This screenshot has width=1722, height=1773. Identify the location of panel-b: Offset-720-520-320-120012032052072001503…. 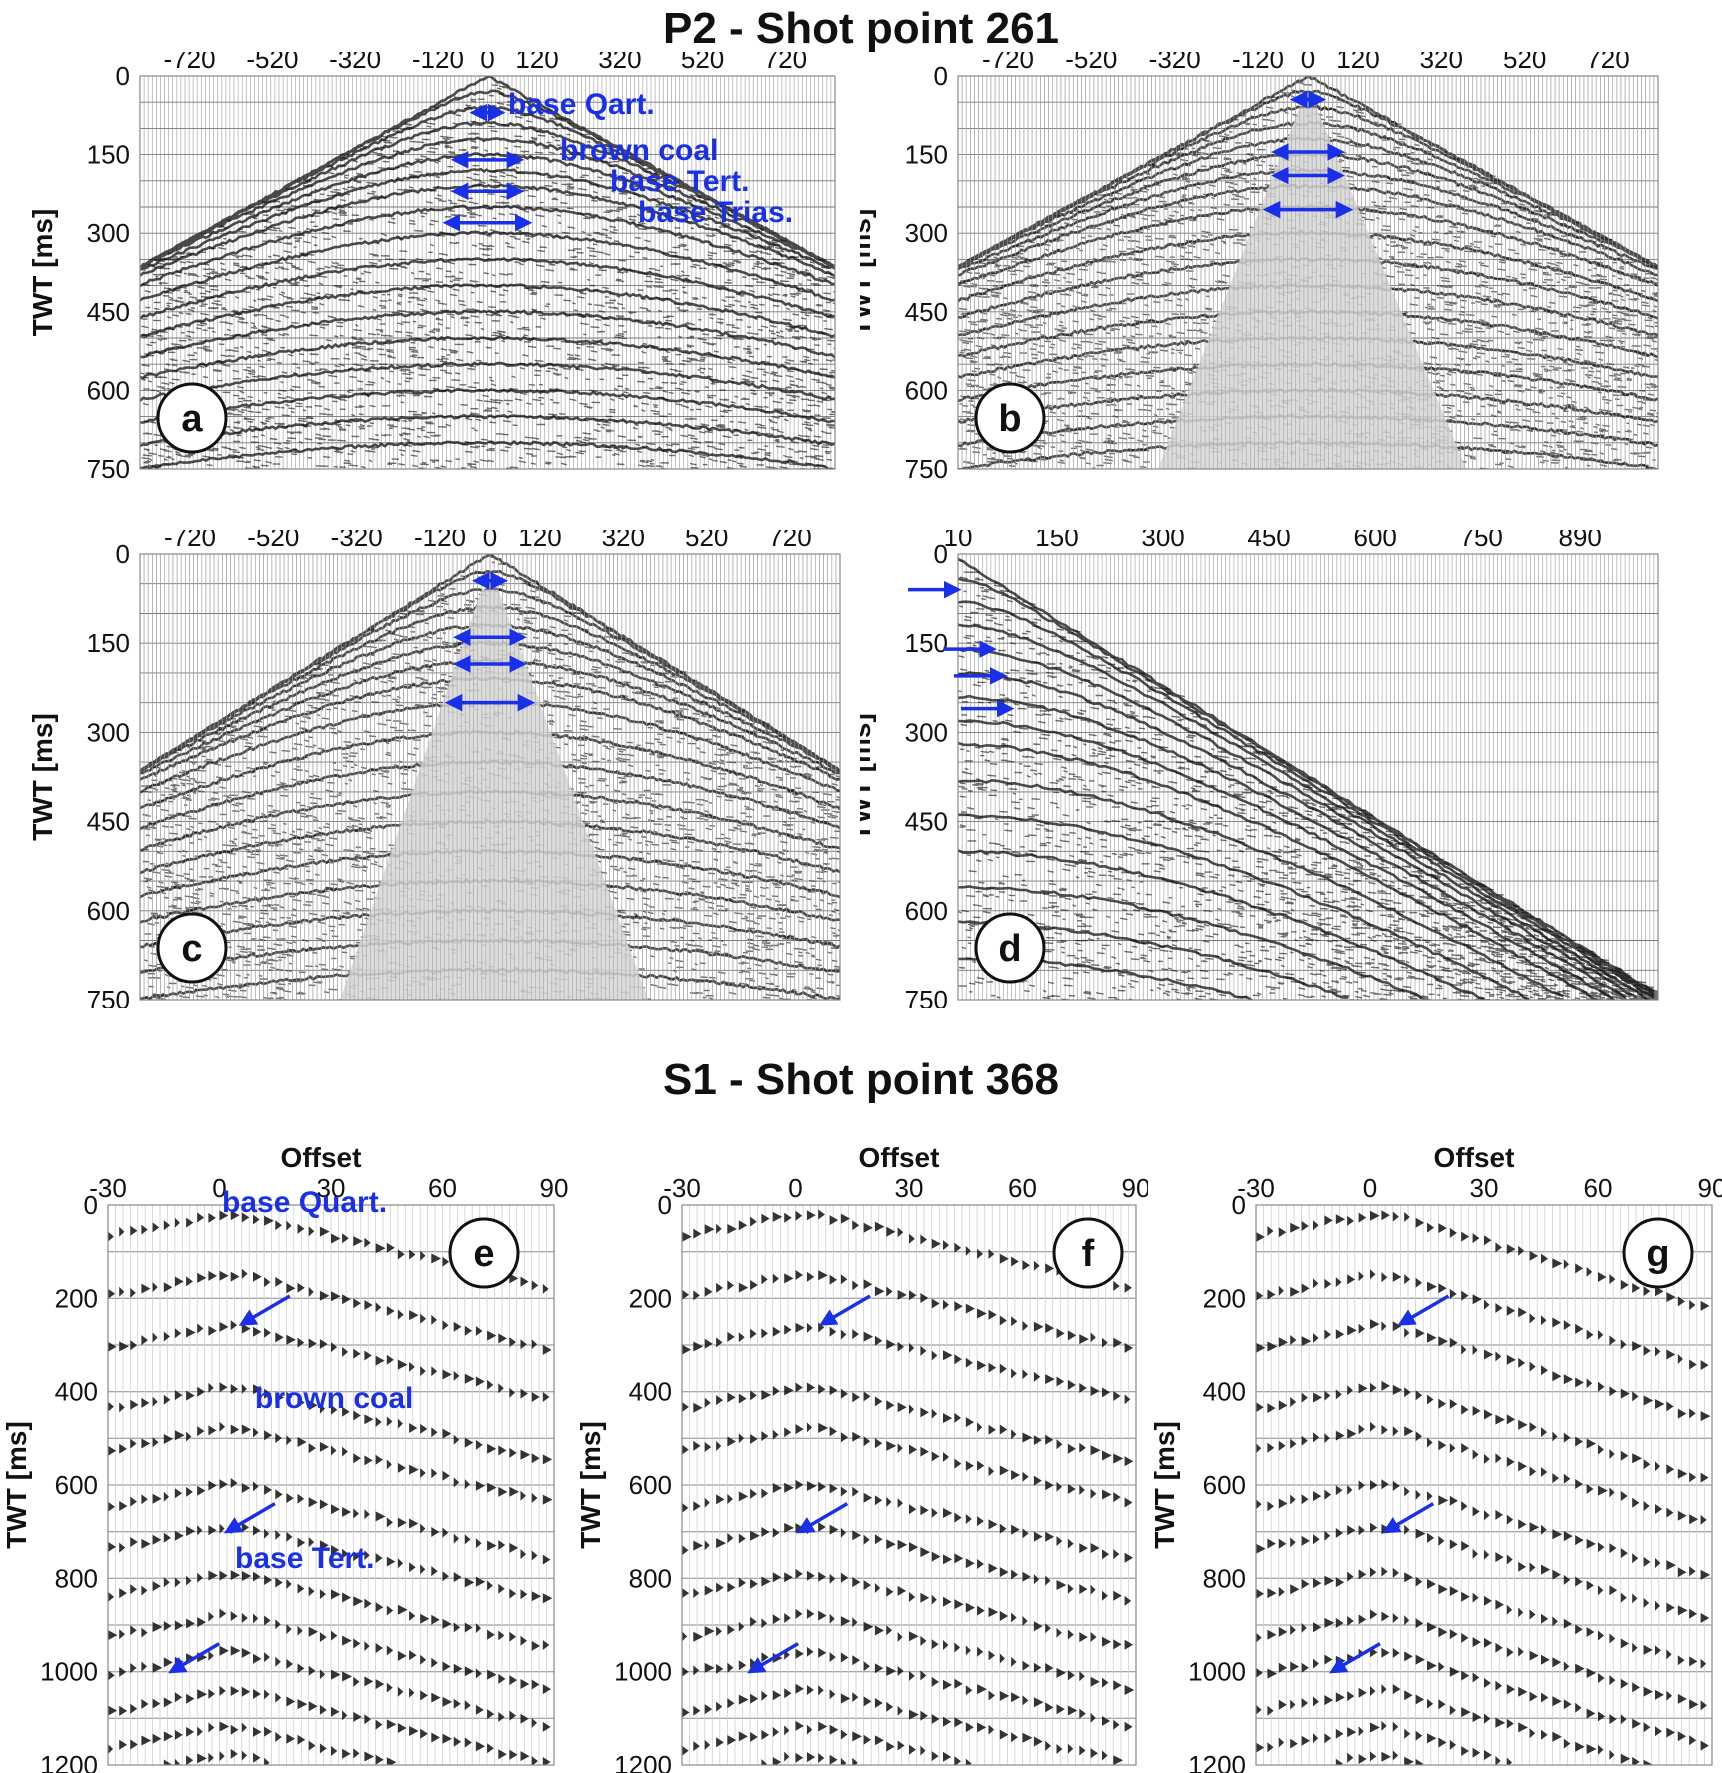
(1259, 268).